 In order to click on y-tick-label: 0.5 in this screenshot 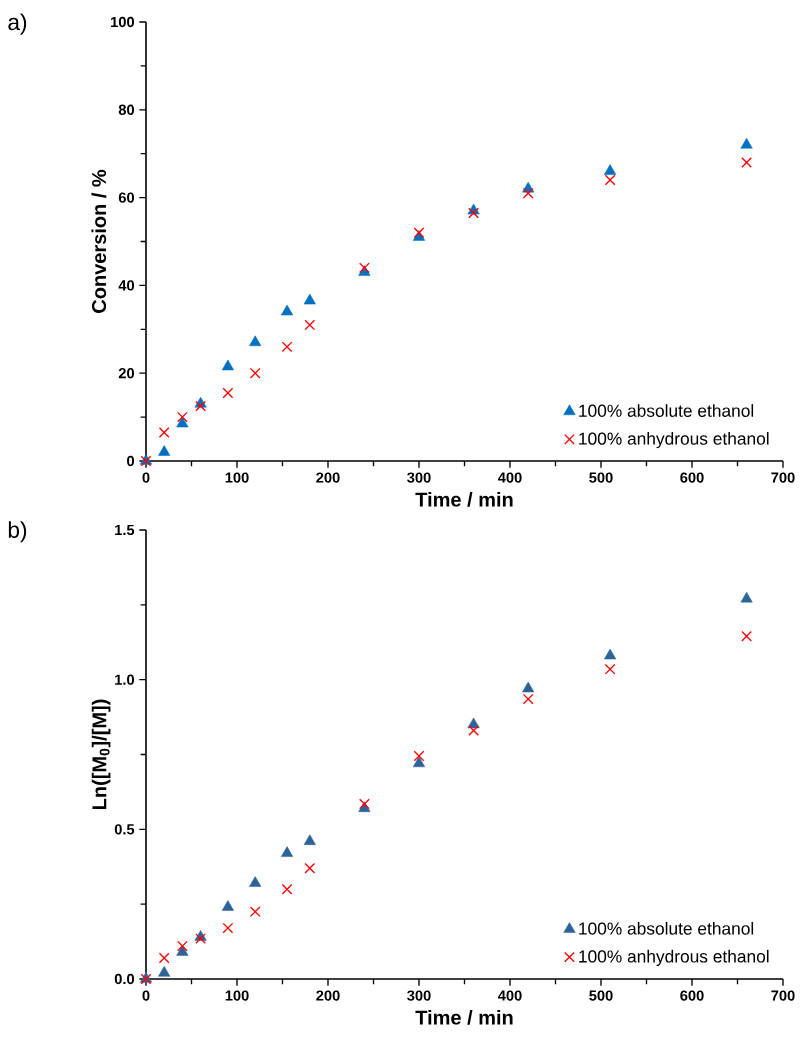, I will do `click(124, 829)`.